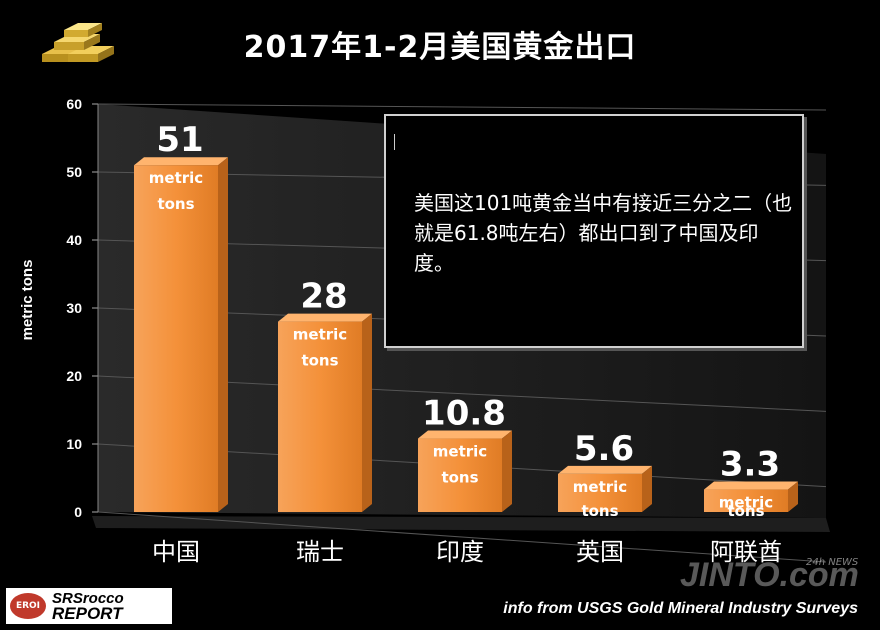 This screenshot has height=630, width=880. I want to click on chart-title: 2017年1-2月美国黄金出口, so click(440, 47).